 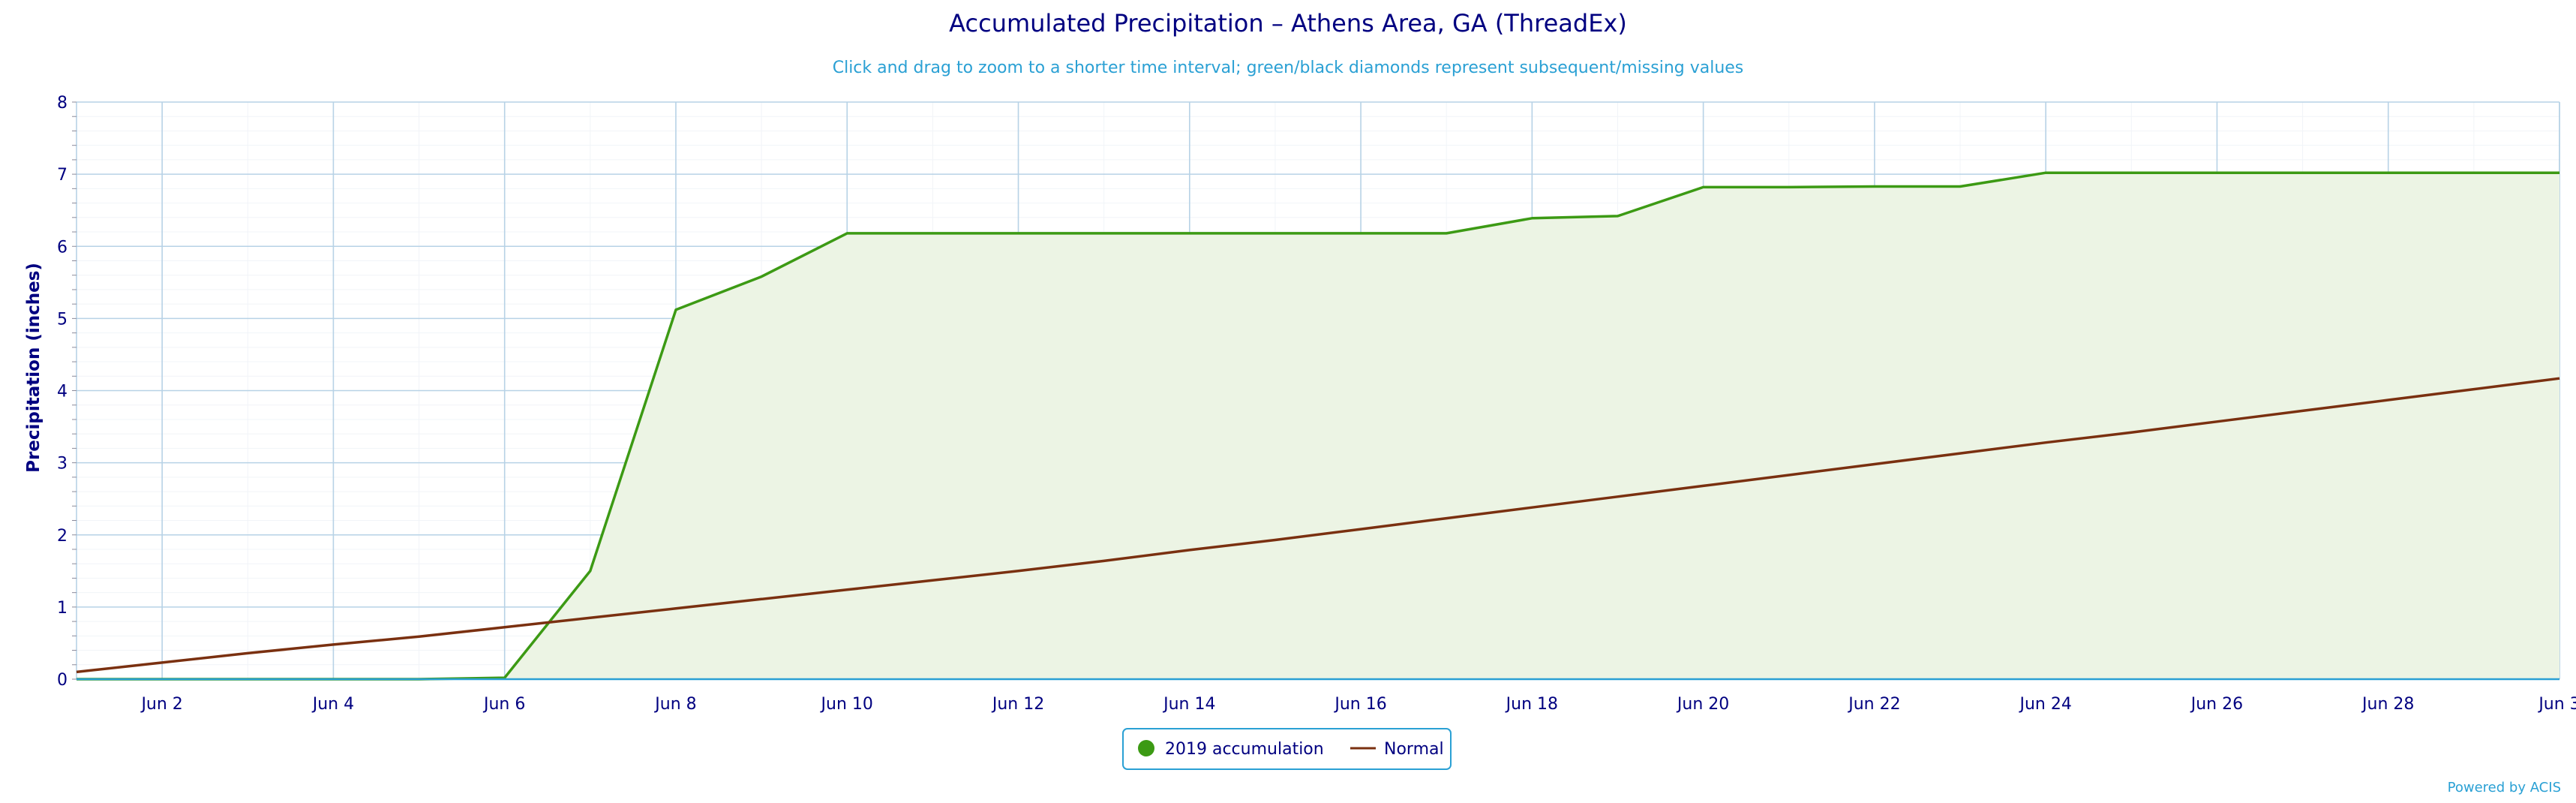 I want to click on y-tick-label: 2, so click(x=62, y=536).